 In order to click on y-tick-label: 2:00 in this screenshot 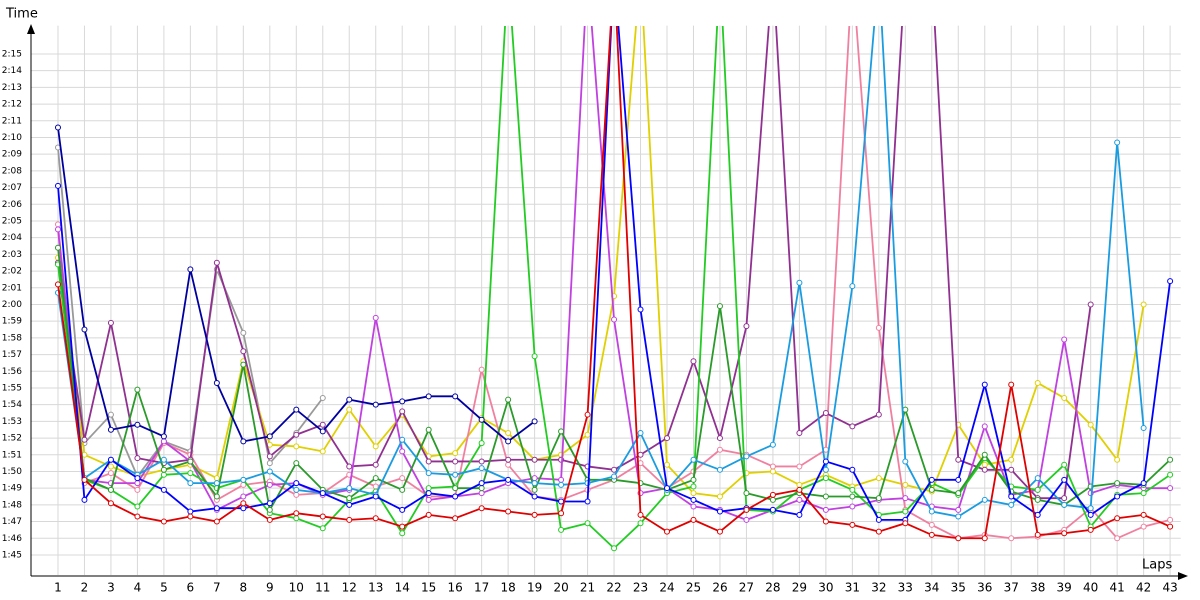, I will do `click(12, 305)`.